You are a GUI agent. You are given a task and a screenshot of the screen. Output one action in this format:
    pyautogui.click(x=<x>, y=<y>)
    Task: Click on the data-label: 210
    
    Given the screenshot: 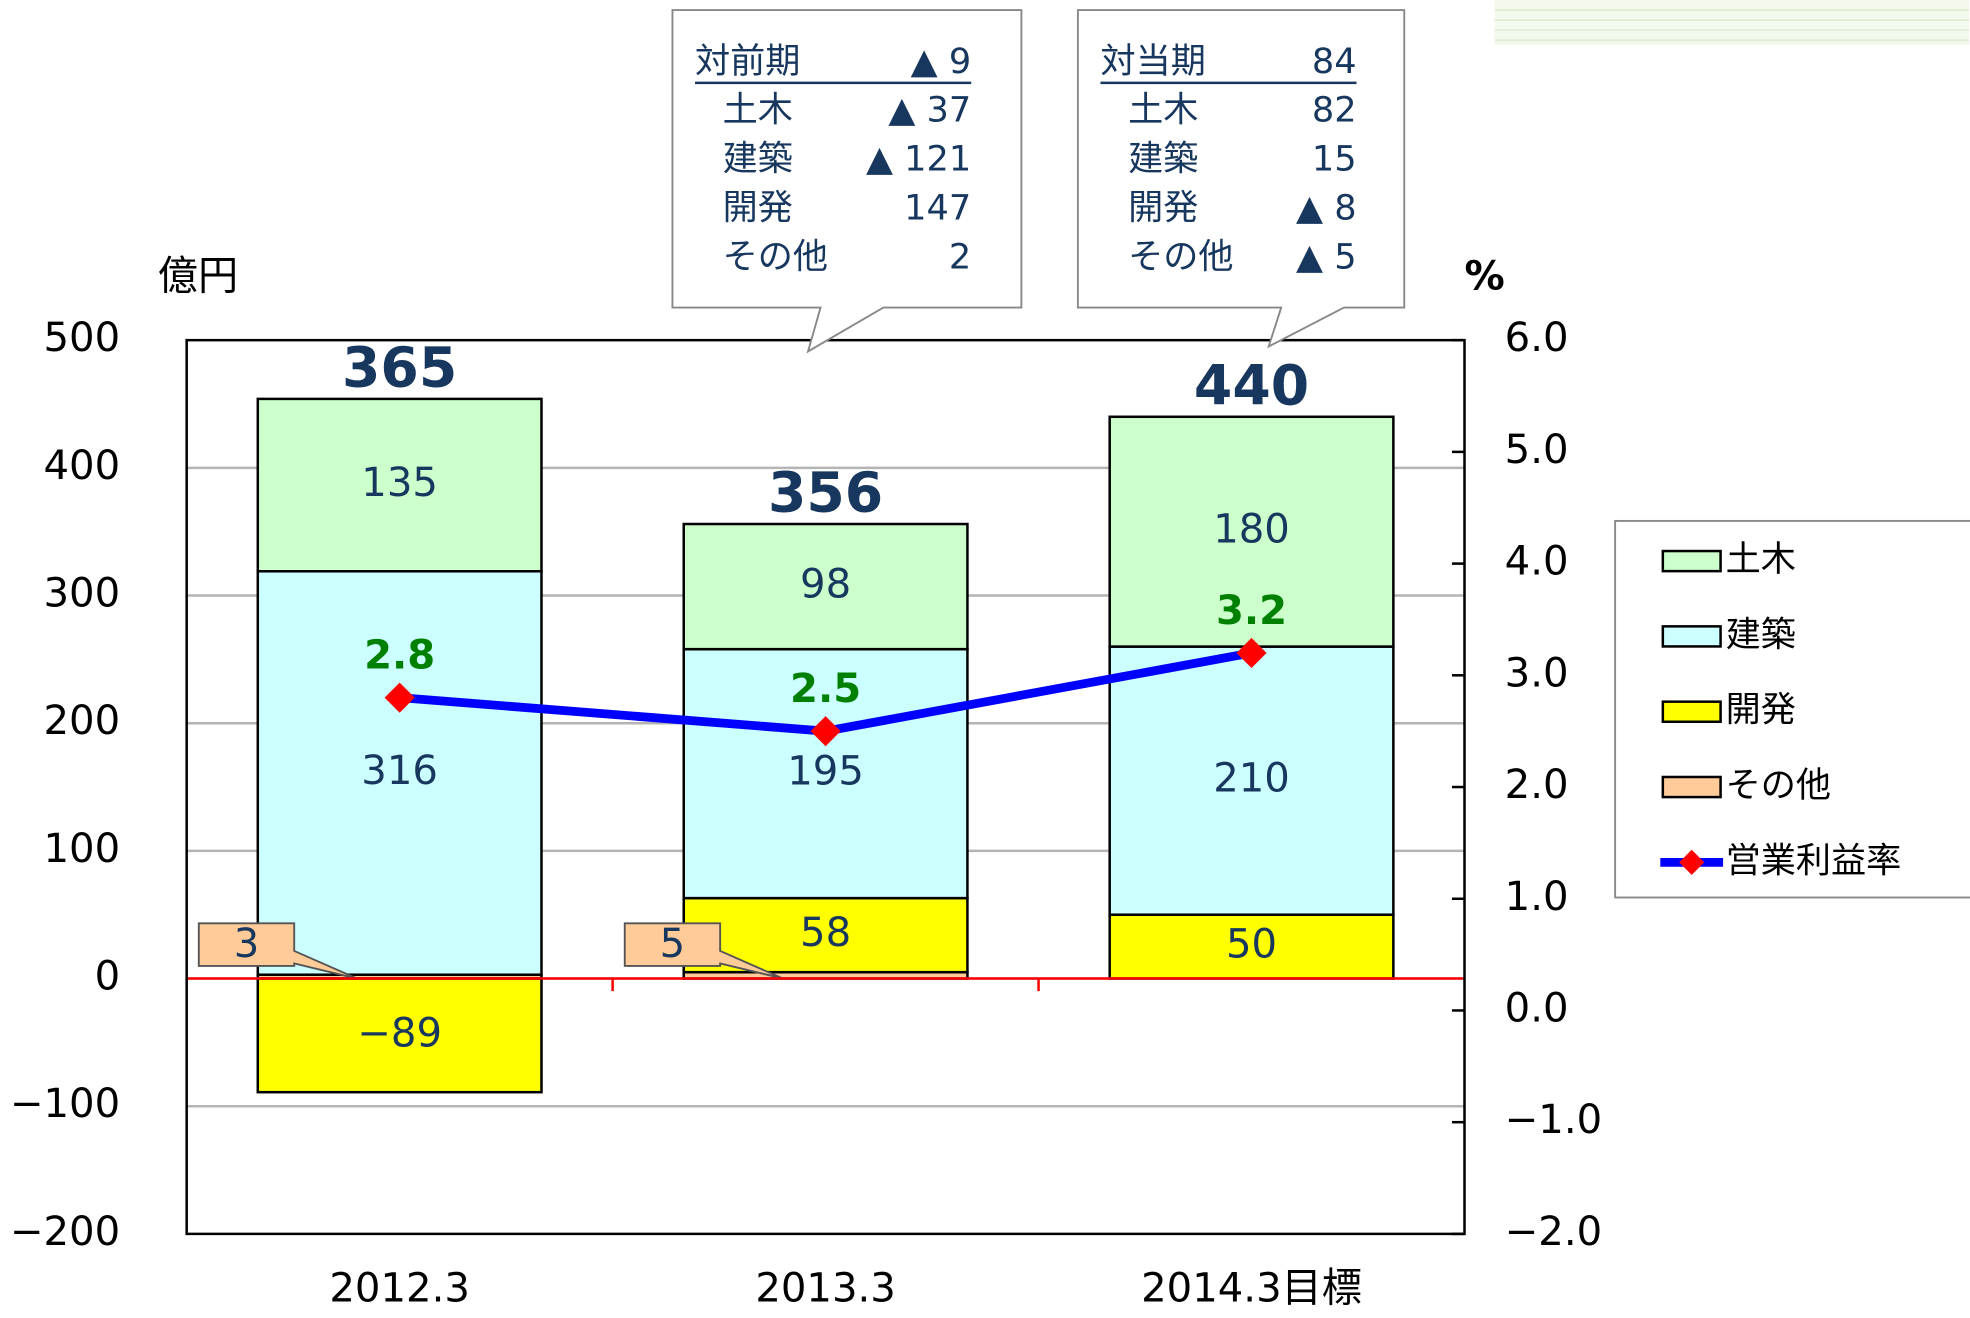 What is the action you would take?
    pyautogui.click(x=1251, y=779)
    